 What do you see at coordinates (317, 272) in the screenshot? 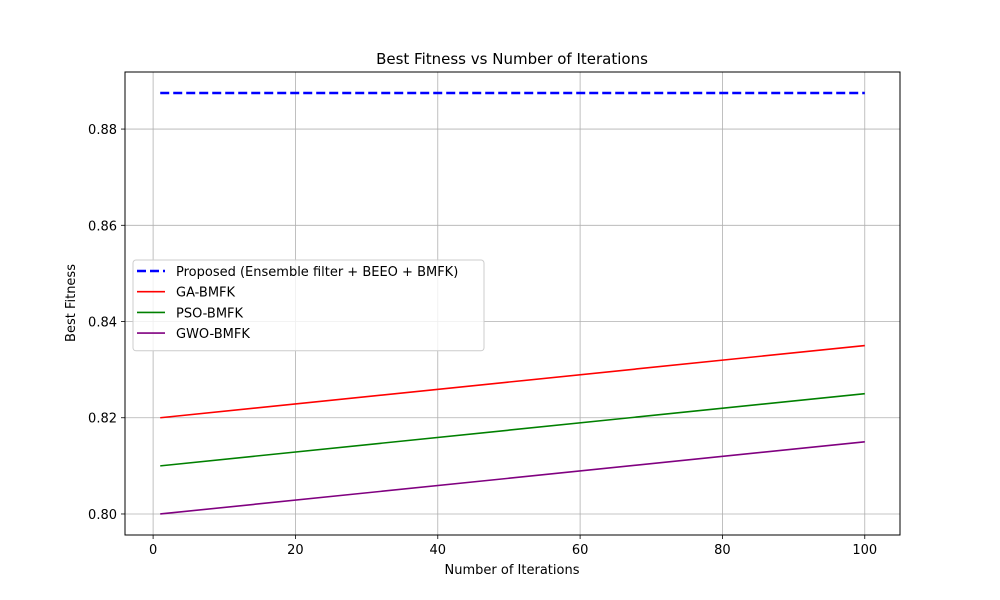
I see `legend-label: Proposed (Ensemble filter + BEEO + BMFK)` at bounding box center [317, 272].